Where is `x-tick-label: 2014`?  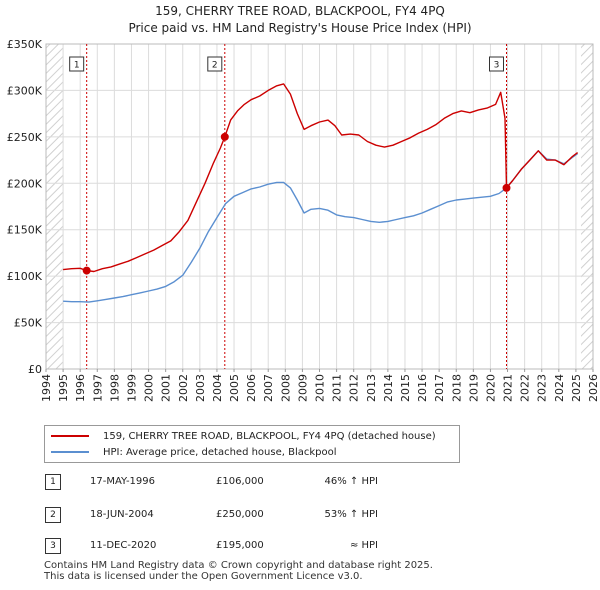
x-tick-label: 2014 is located at coordinates (388, 388).